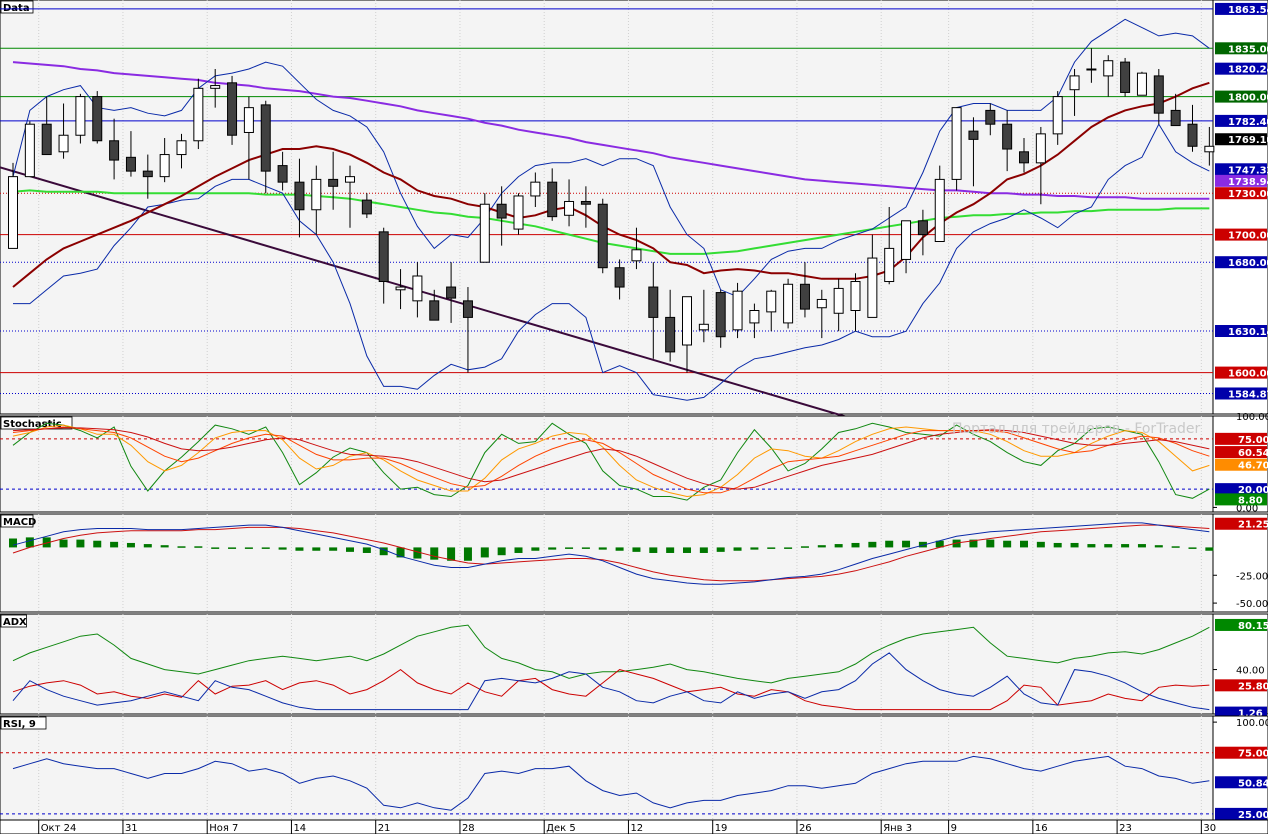 This screenshot has width=1268, height=834. Describe the element at coordinates (1253, 626) in the screenshot. I see `value-tag-label: 80.15` at that location.